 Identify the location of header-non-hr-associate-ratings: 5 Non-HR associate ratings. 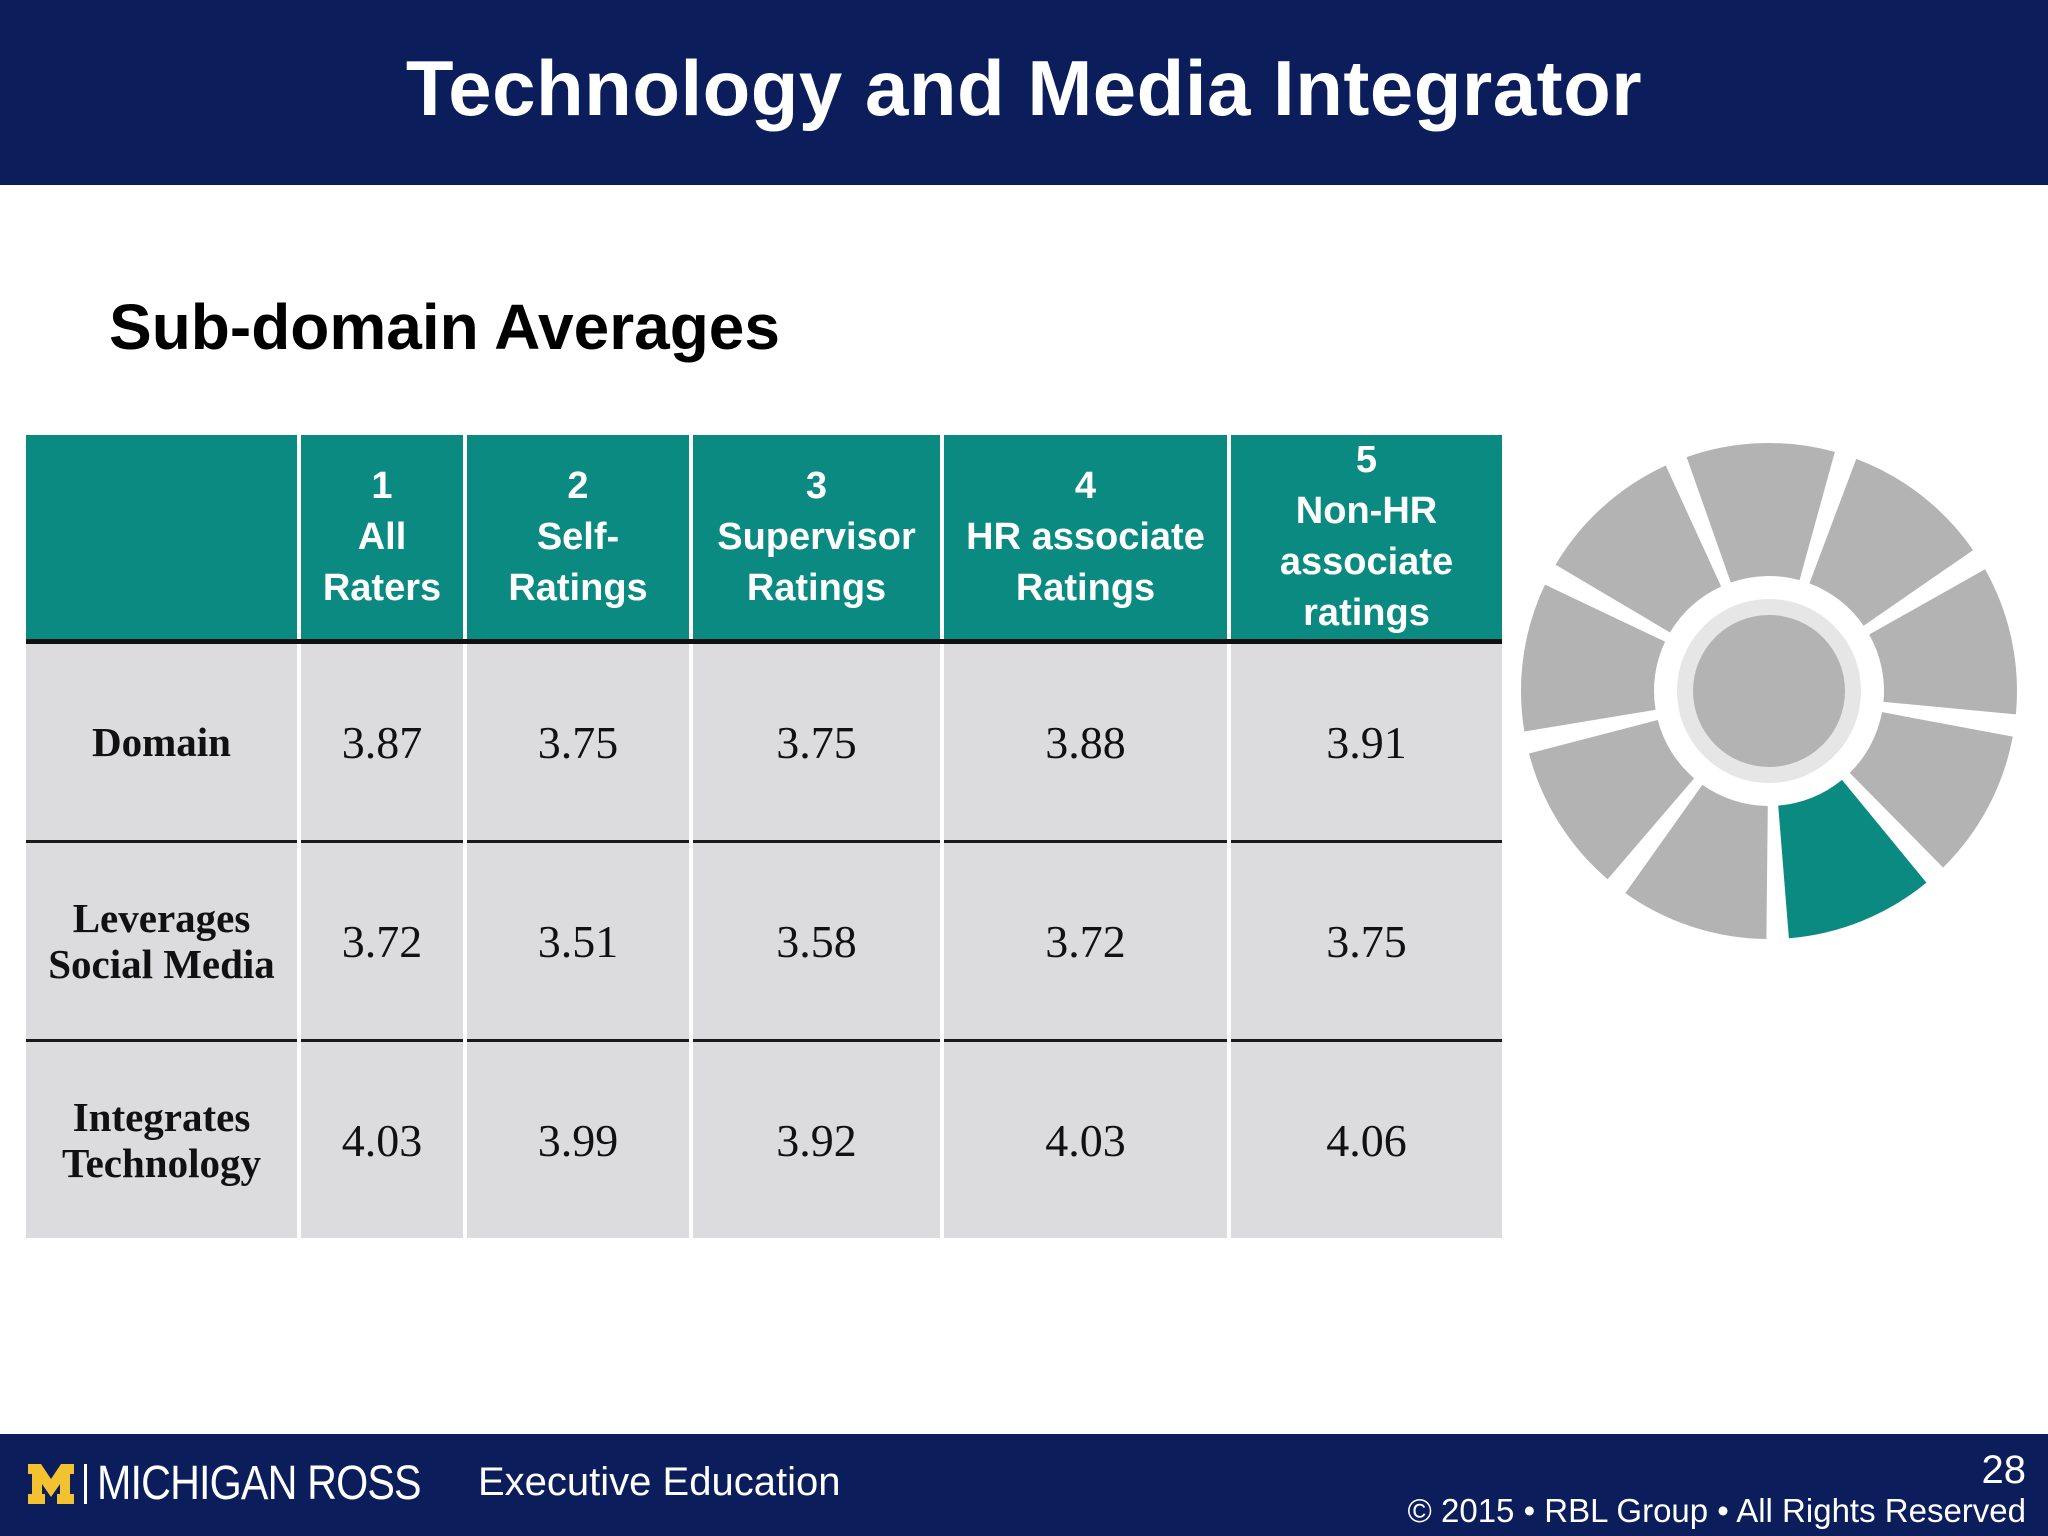
(1364, 539).